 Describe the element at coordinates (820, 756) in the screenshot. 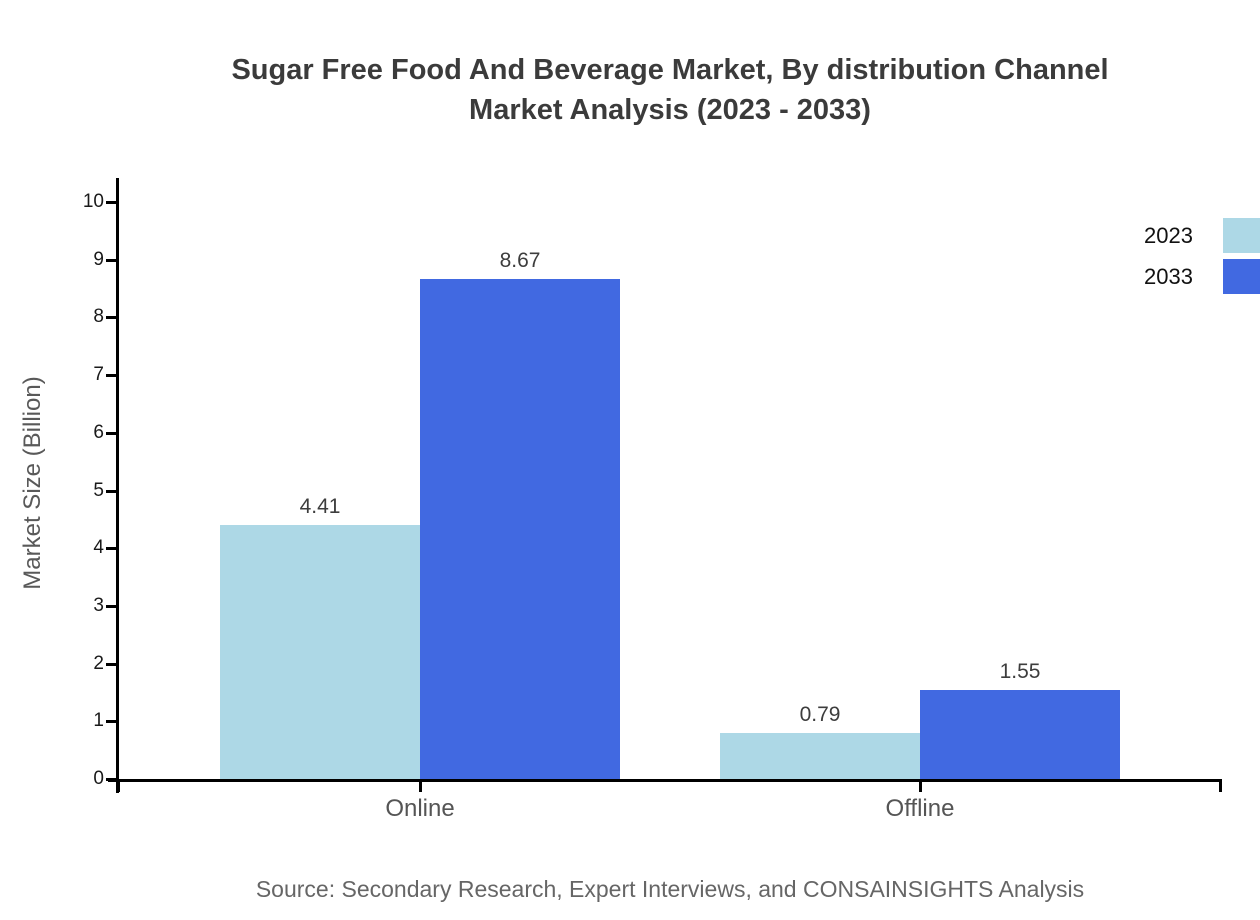

I see `bar-offline-2023` at that location.